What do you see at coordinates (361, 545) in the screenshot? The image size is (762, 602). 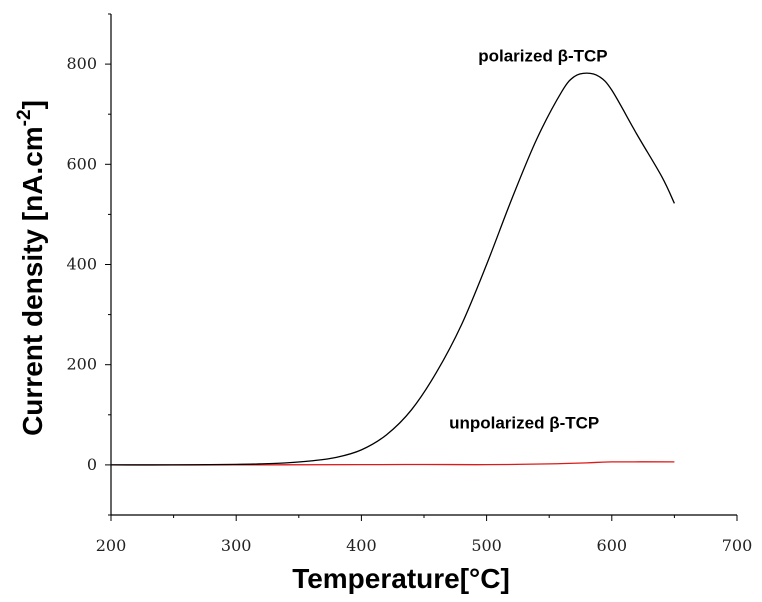 I see `x-tick-label-400: 400` at bounding box center [361, 545].